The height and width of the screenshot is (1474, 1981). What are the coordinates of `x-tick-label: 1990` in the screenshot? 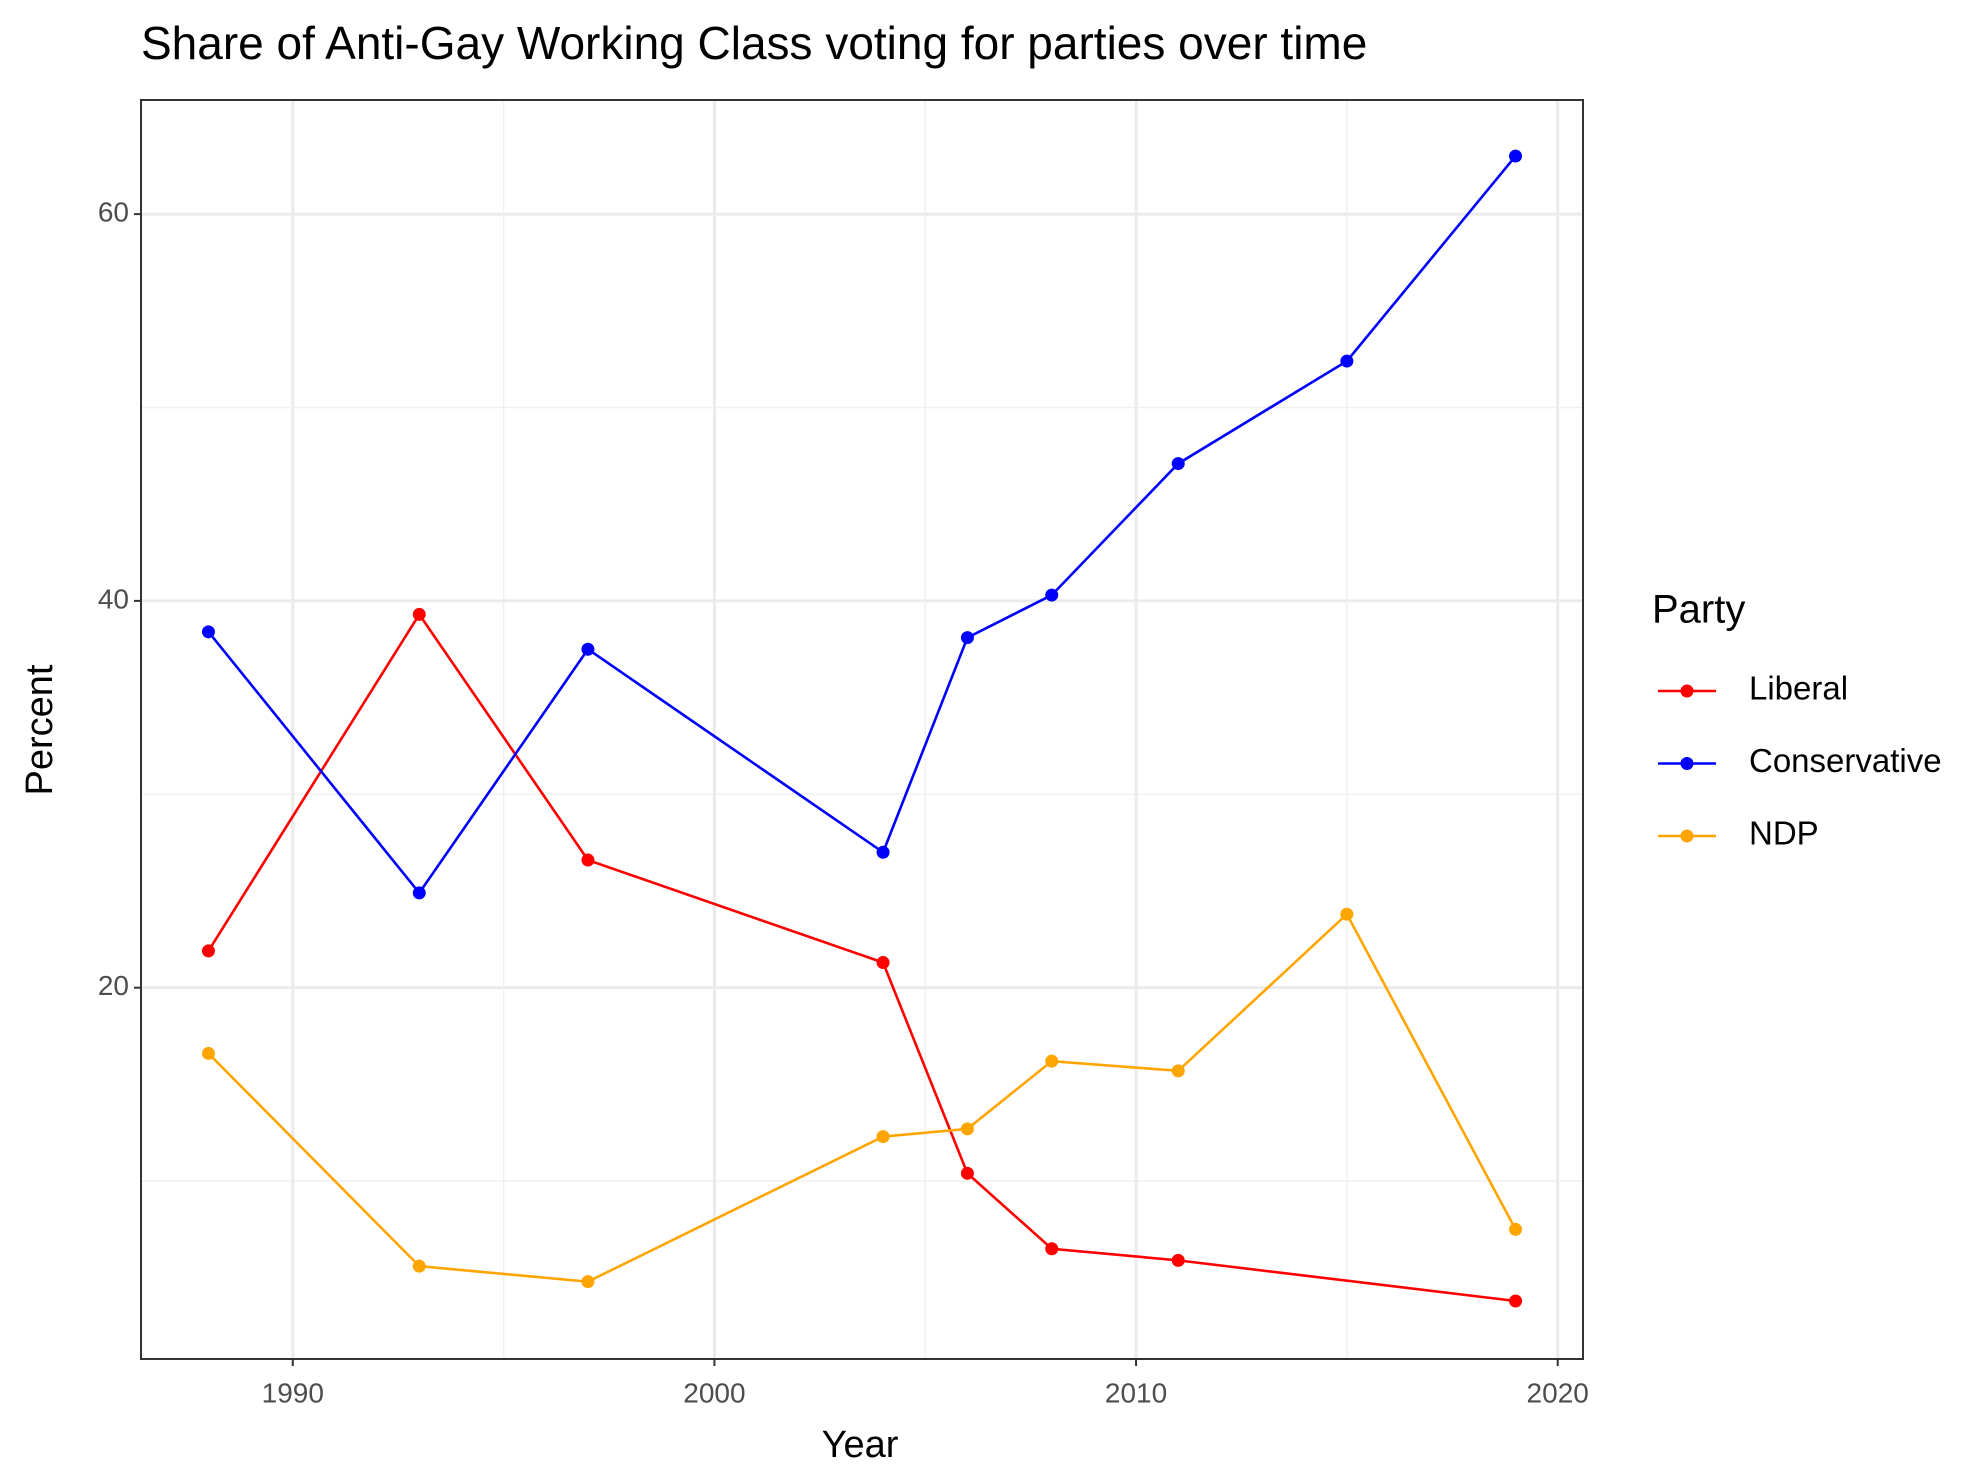 It's located at (293, 1392).